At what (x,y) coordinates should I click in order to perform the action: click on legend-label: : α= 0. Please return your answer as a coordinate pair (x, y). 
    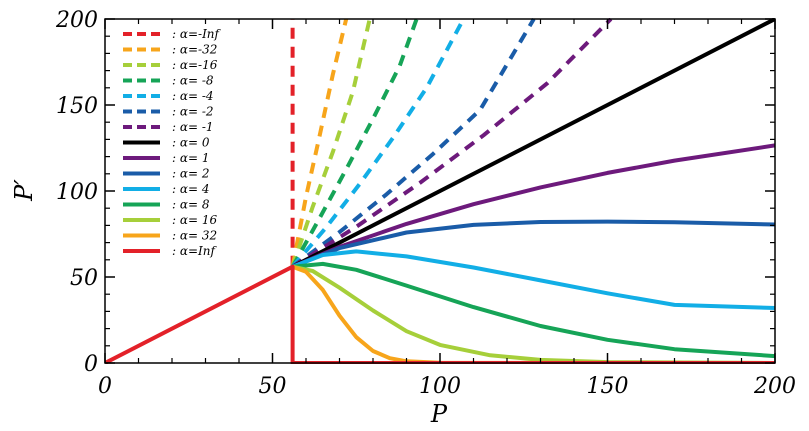
    Looking at the image, I should click on (191, 143).